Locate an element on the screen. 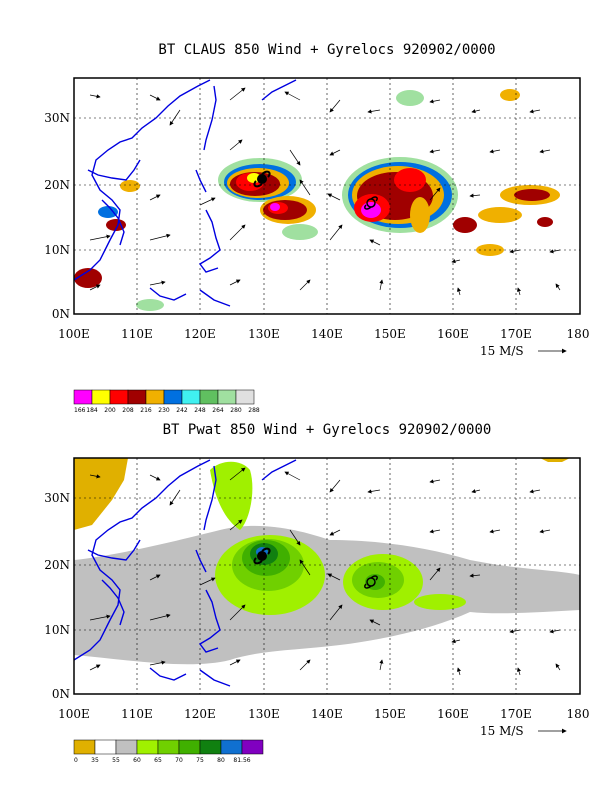 The height and width of the screenshot is (792, 612). colorbar-tick-label: 35 is located at coordinates (95, 760).